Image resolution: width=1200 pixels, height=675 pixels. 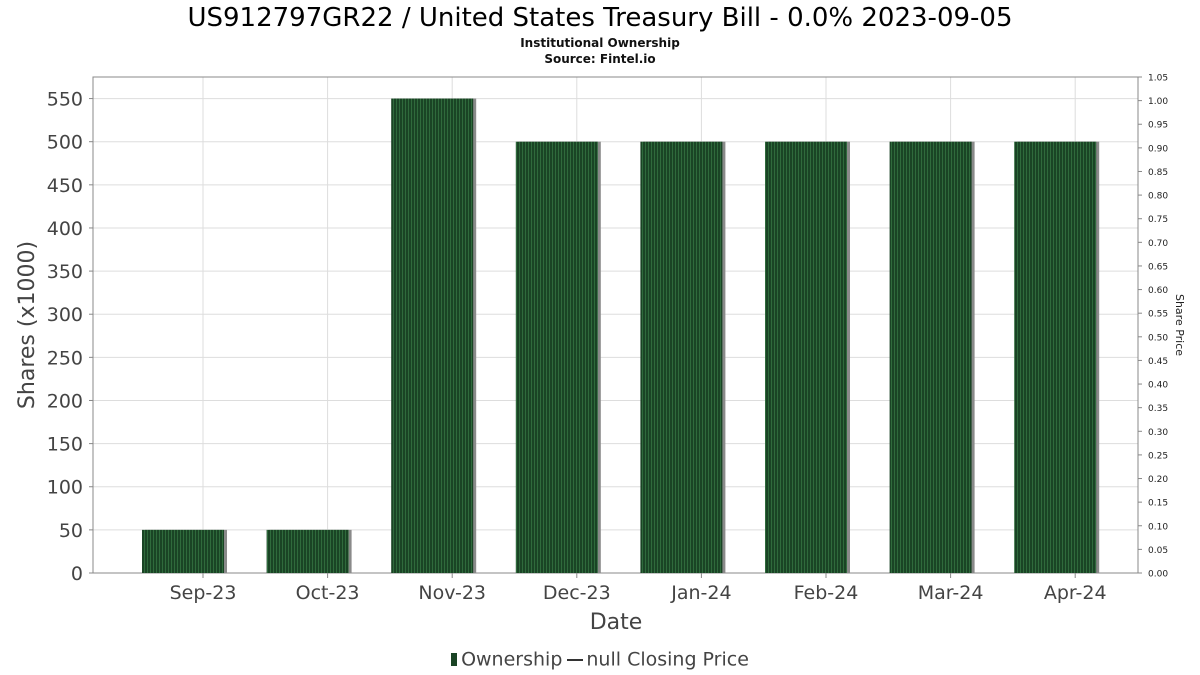 I want to click on x-tick-label: Dec-23, so click(x=577, y=593).